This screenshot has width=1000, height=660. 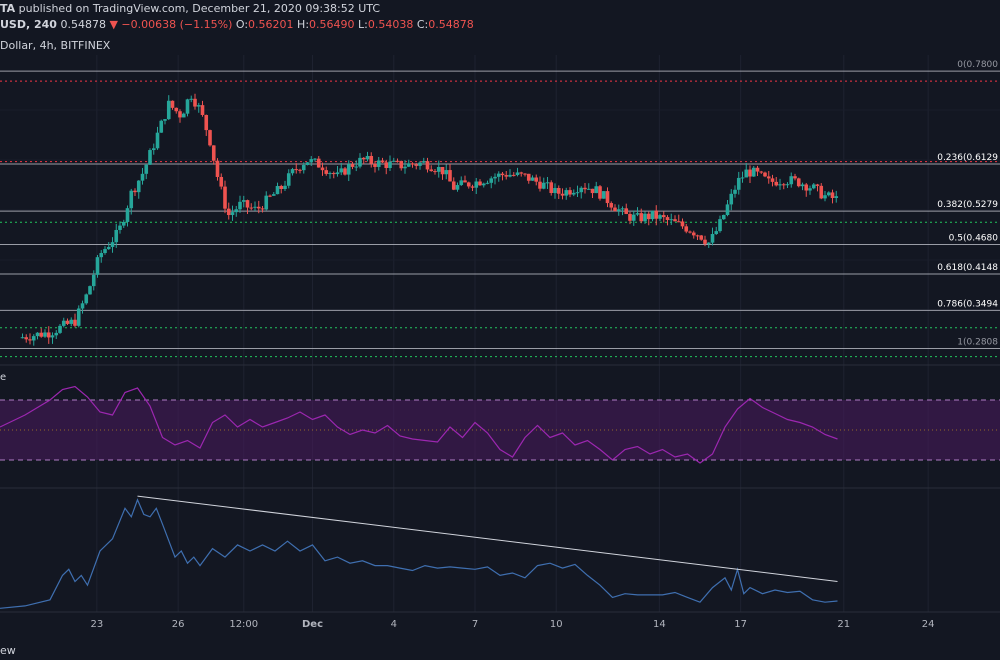 I want to click on x-tick-label-0: 23, so click(x=97, y=624).